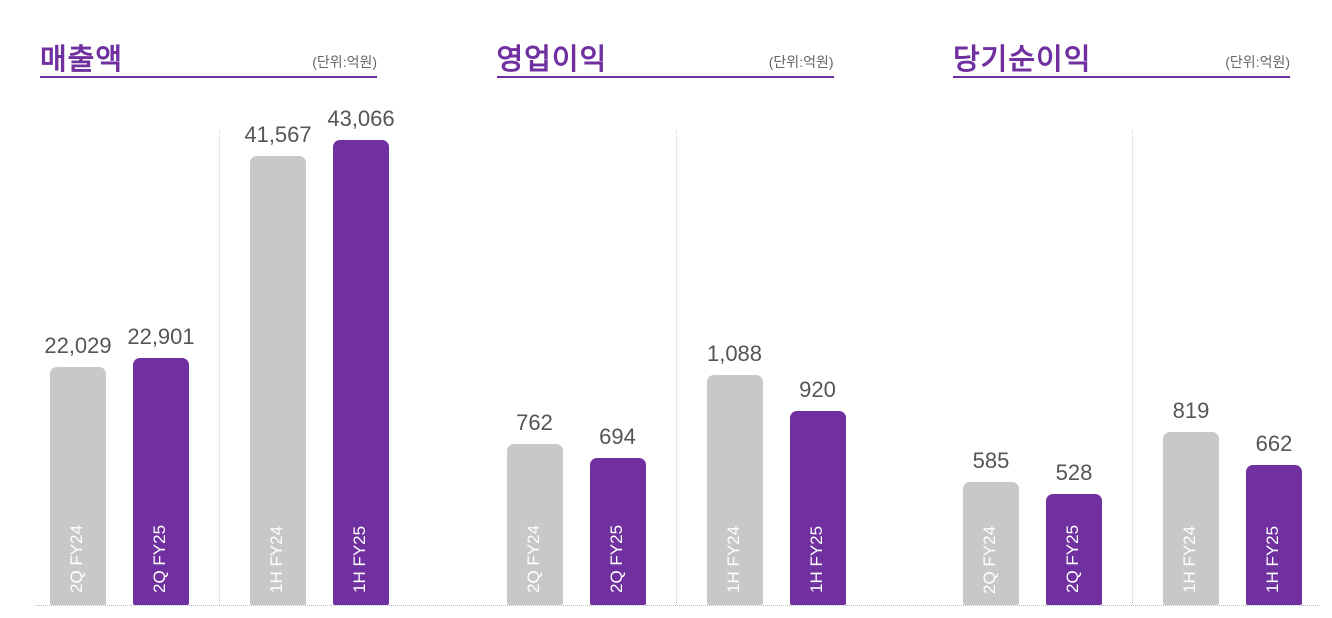 The height and width of the screenshot is (618, 1332). Describe the element at coordinates (1274, 444) in the screenshot. I see `value-label: 662` at that location.